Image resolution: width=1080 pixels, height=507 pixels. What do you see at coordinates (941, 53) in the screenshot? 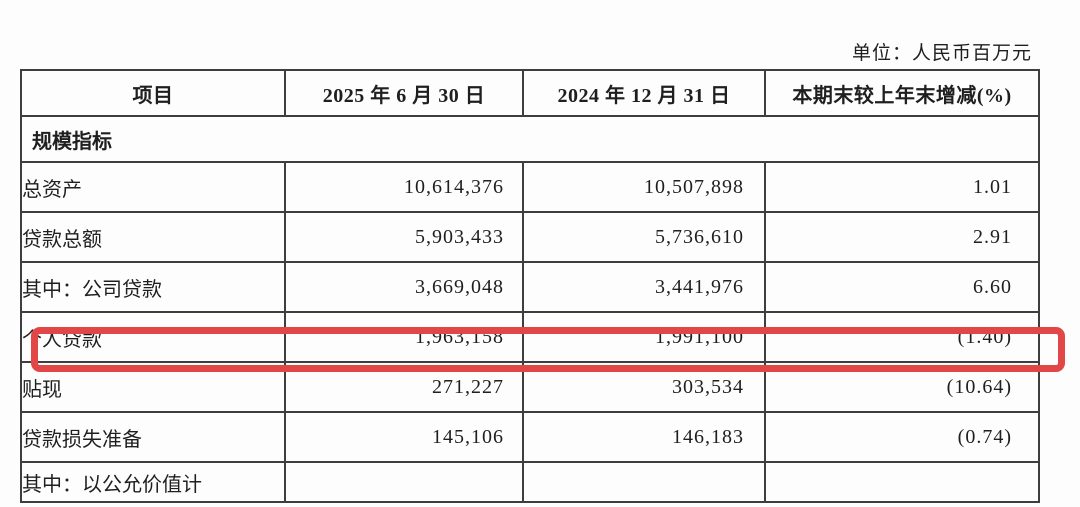
I see `unit-label: 单位：人民币百万元` at bounding box center [941, 53].